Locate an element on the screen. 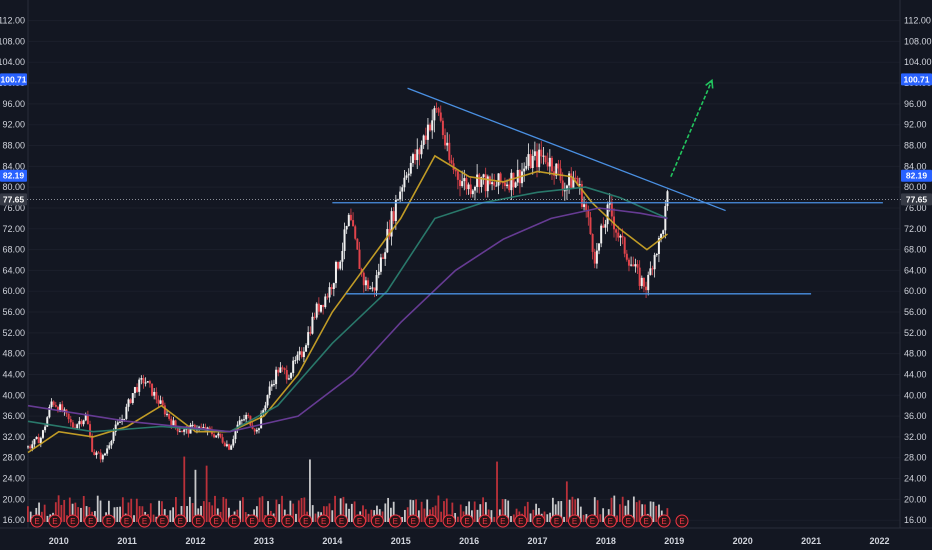 The image size is (932, 550). y-tick-label-right: 48.00 is located at coordinates (915, 354).